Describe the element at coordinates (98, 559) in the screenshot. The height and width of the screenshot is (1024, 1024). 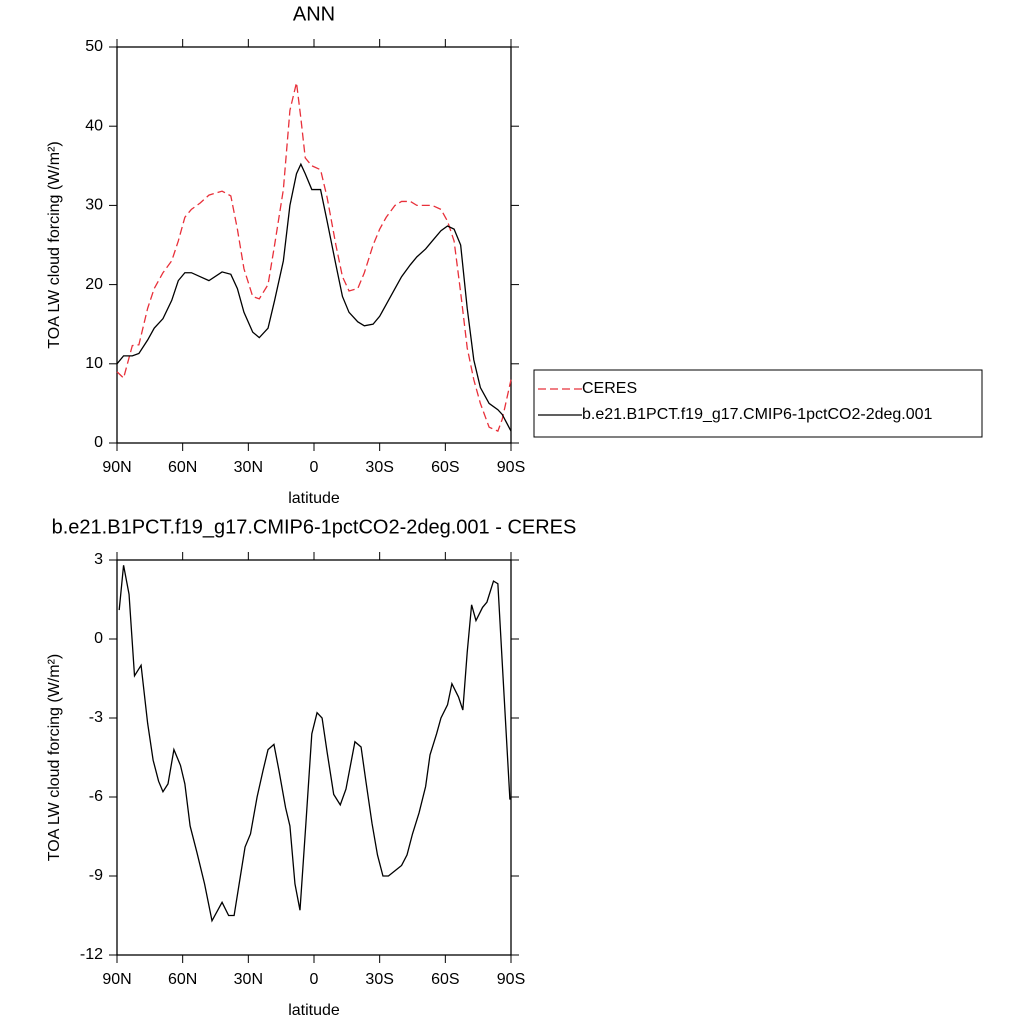
I see `y-tick-label: 3` at that location.